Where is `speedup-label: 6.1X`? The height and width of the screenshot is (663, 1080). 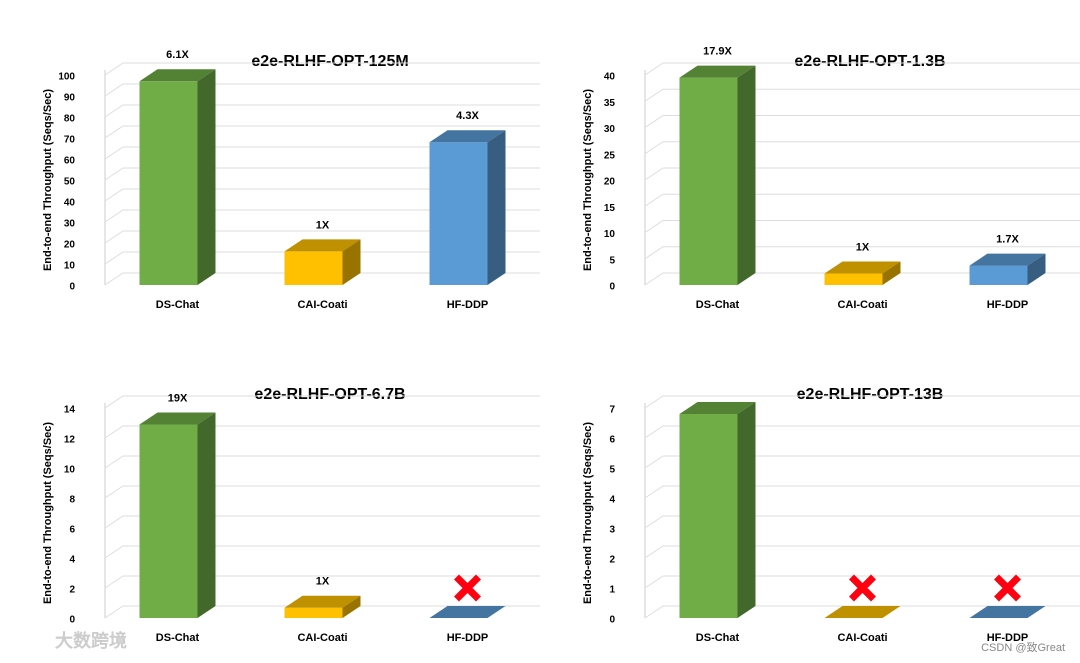 speedup-label: 6.1X is located at coordinates (177, 55).